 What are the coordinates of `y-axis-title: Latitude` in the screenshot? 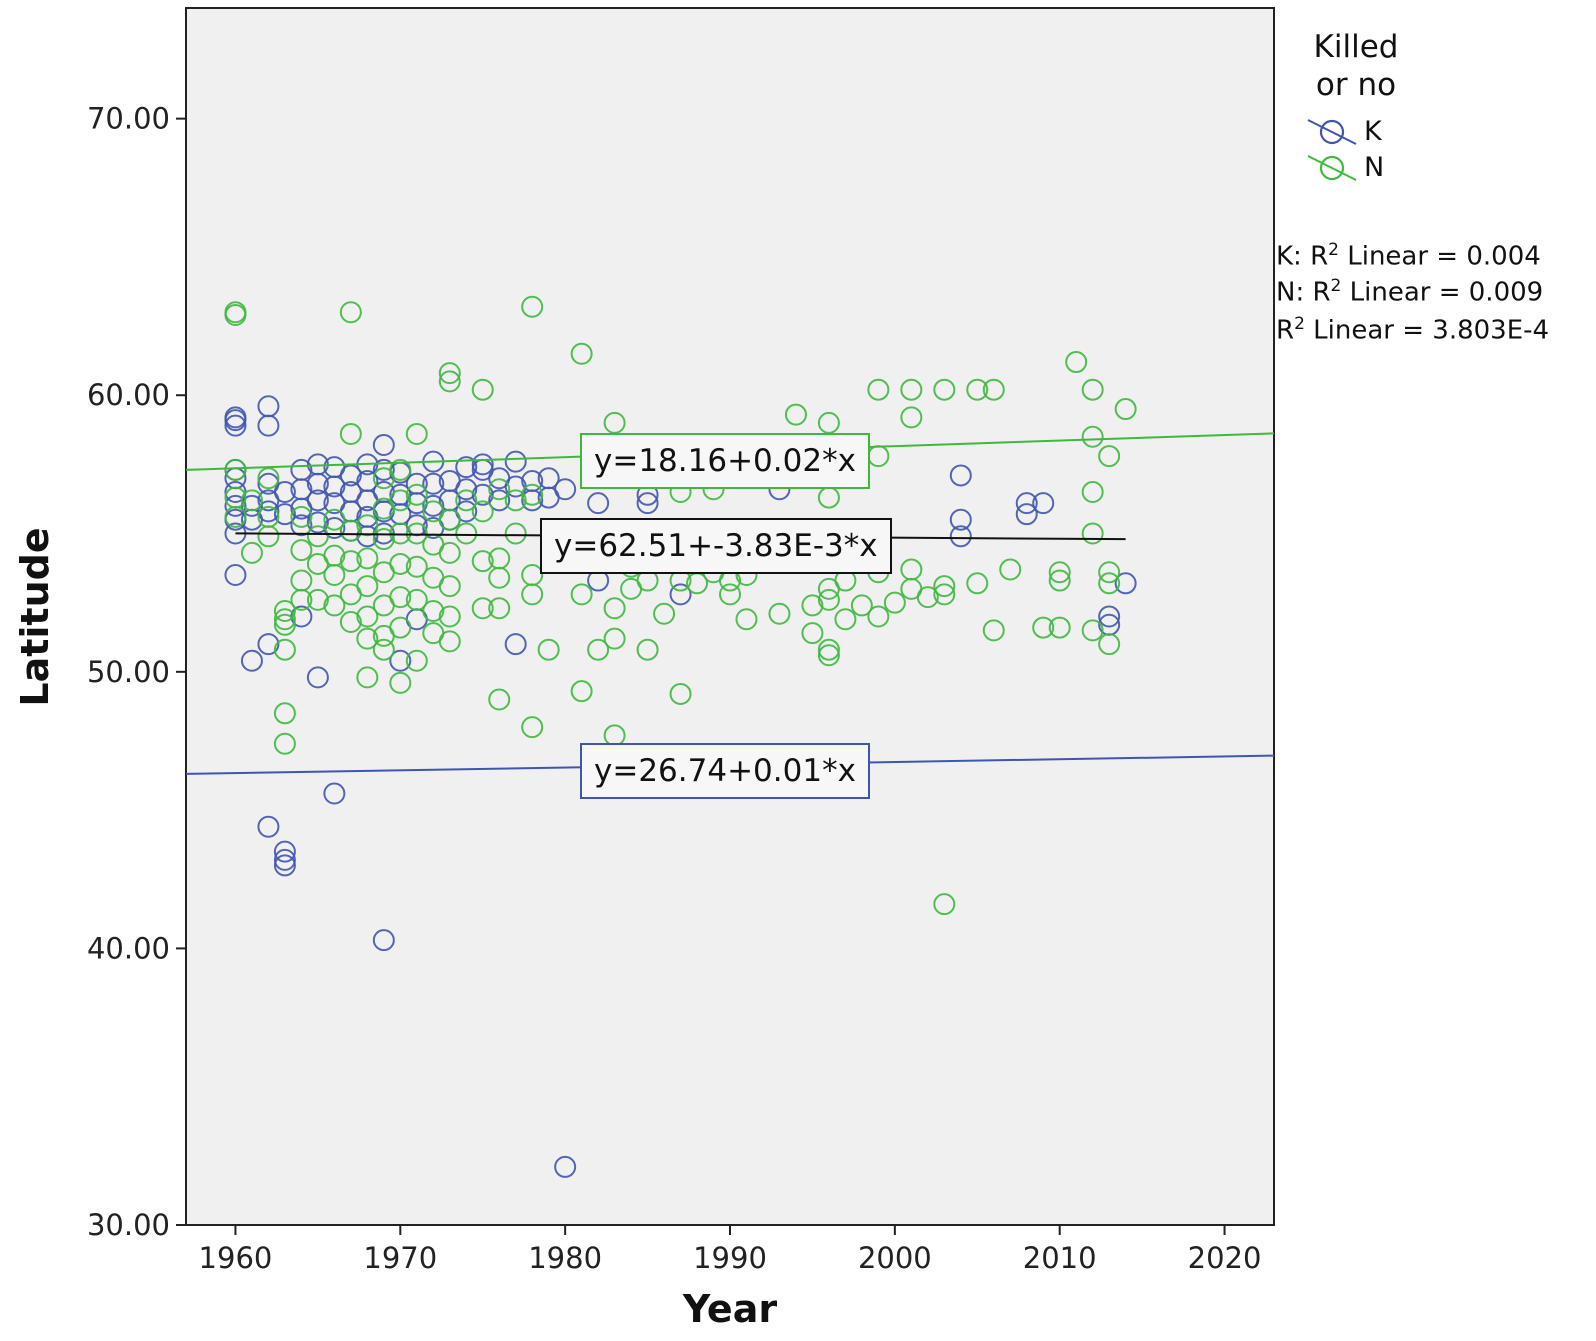 It's located at (35, 616).